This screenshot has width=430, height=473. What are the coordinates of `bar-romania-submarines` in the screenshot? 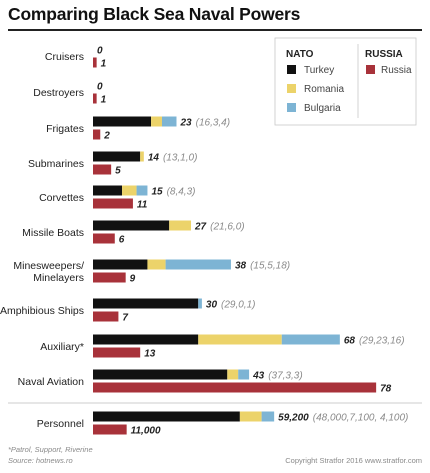 It's located at (142, 156).